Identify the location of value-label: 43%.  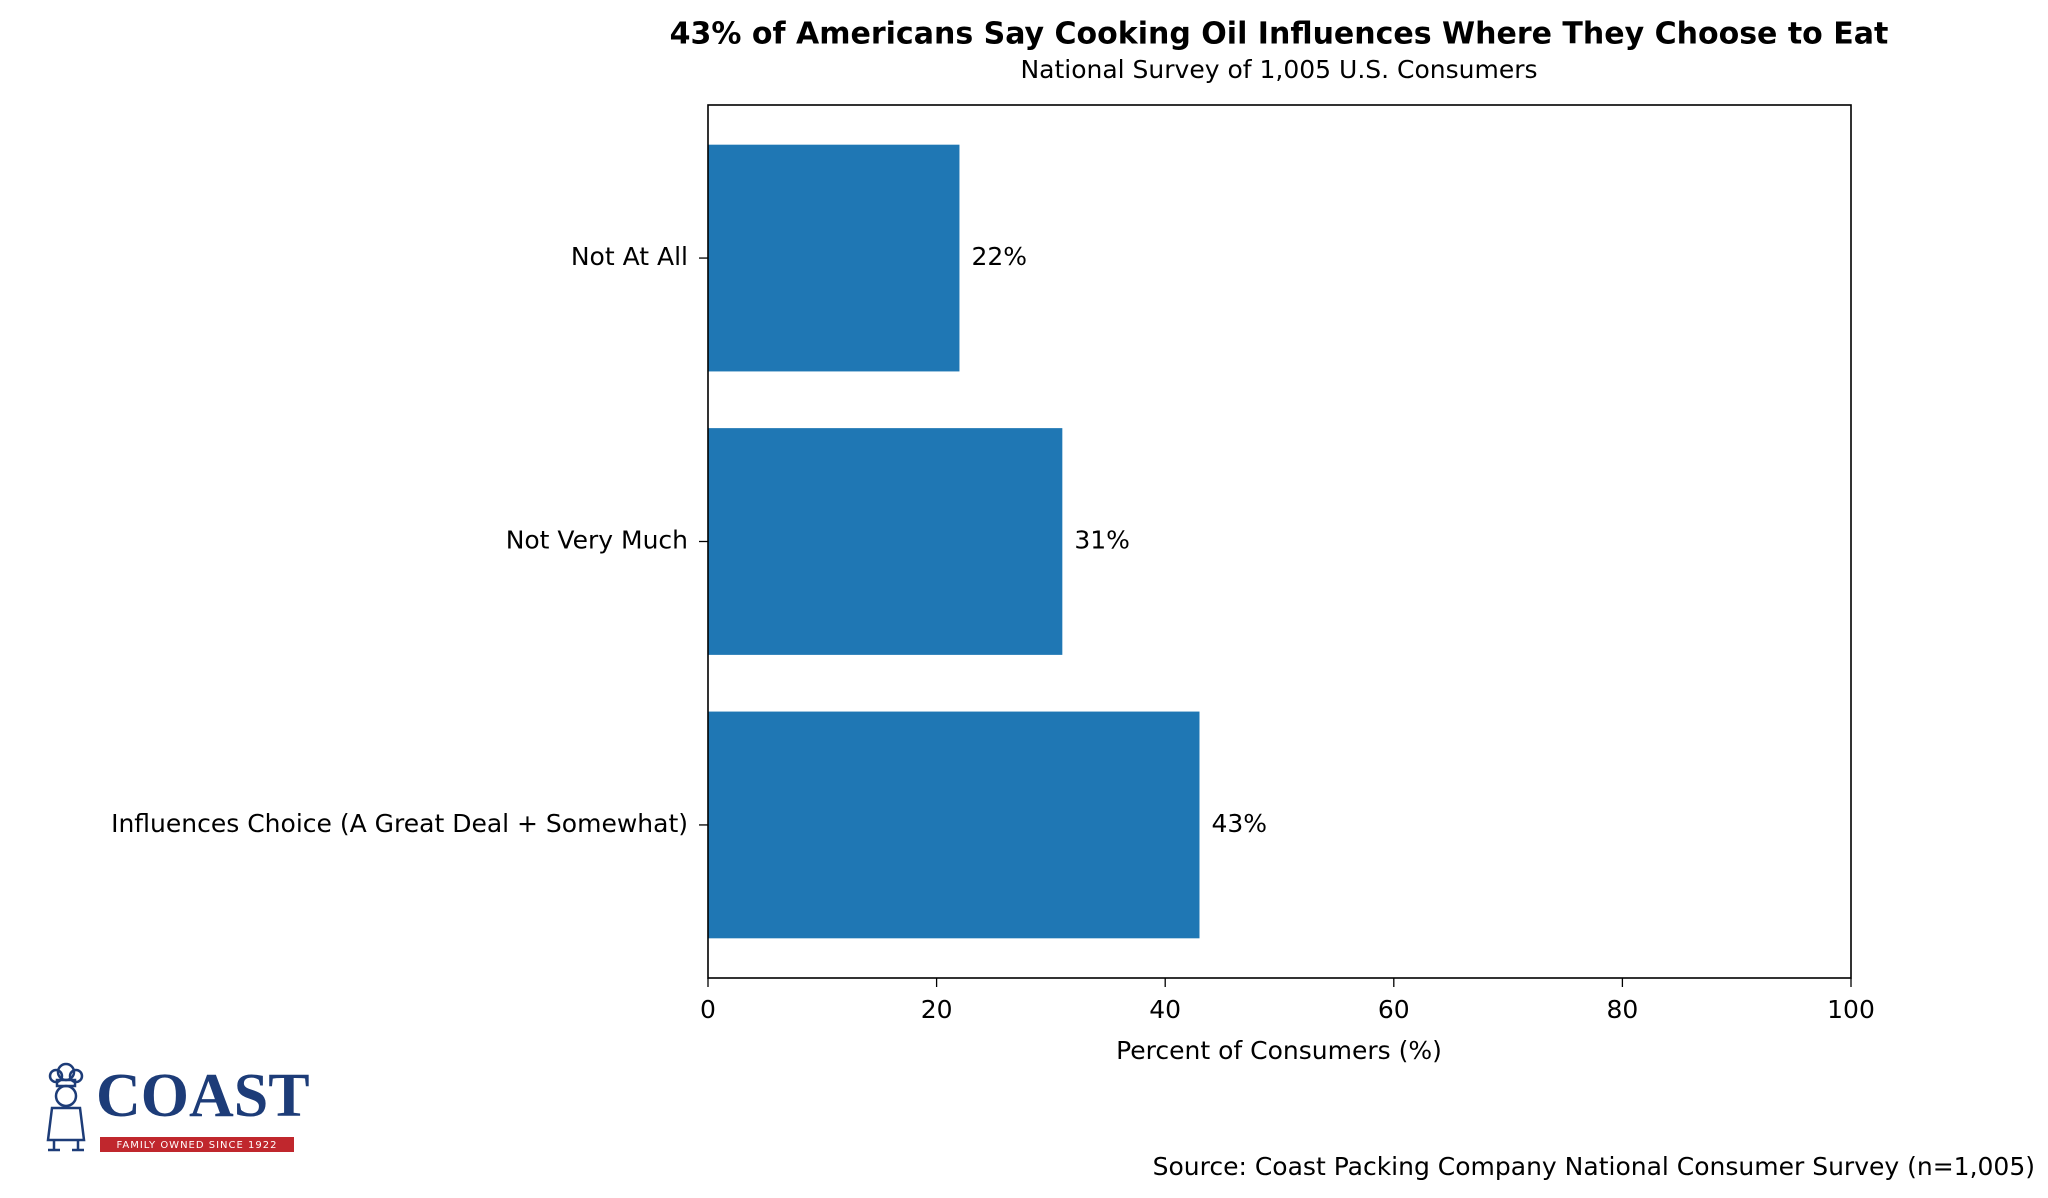
(1239, 823).